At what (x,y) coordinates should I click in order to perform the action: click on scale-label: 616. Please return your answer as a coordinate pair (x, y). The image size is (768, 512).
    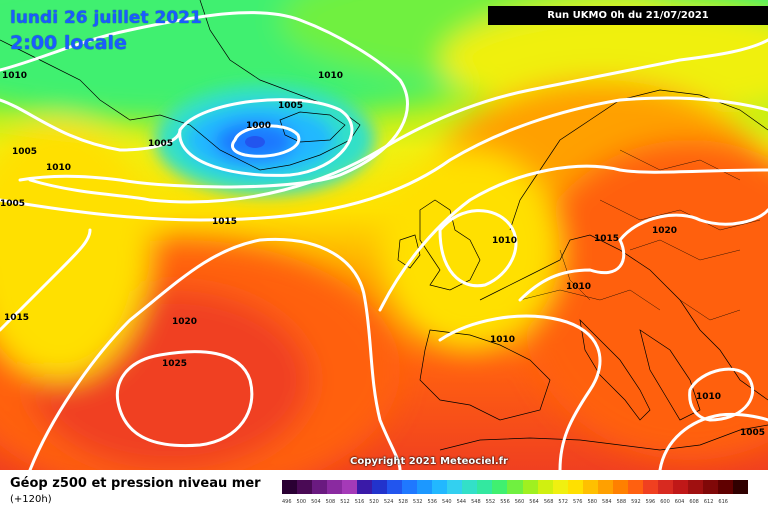
    Looking at the image, I should click on (723, 502).